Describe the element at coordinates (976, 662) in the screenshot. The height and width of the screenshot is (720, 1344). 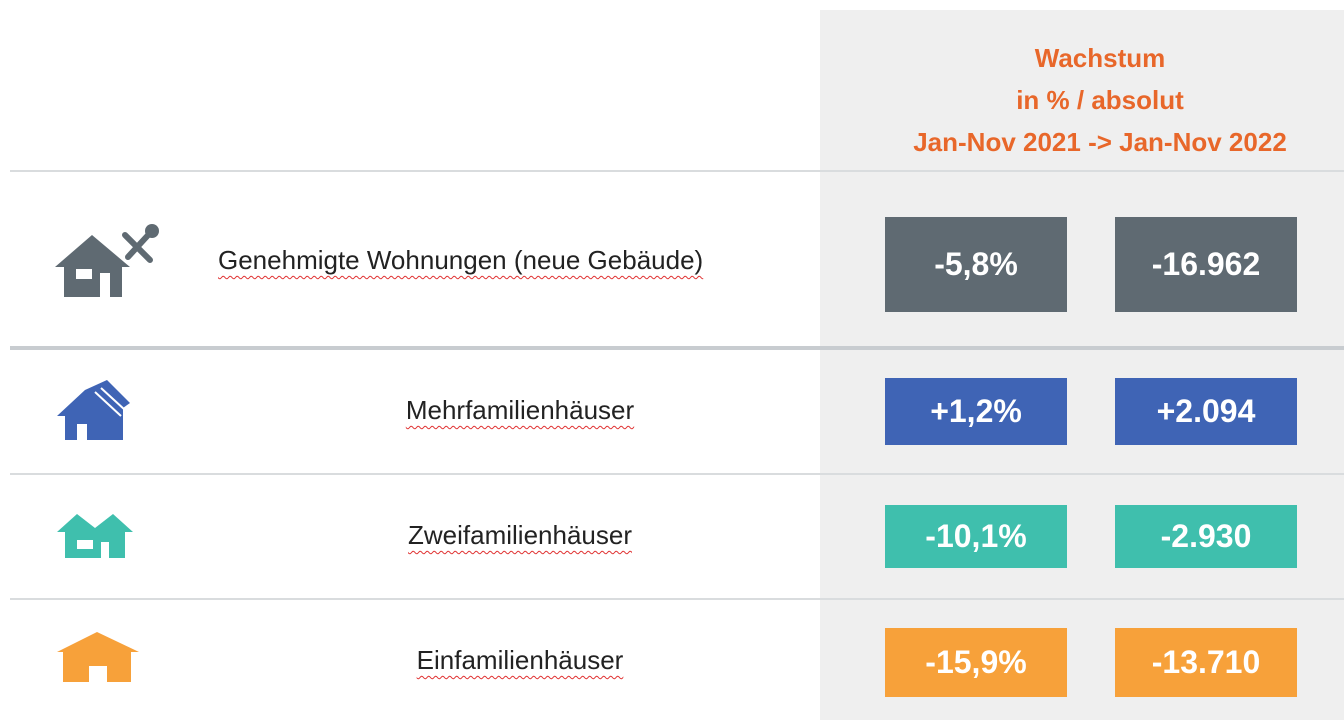
I see `percent-box: -15,9%` at that location.